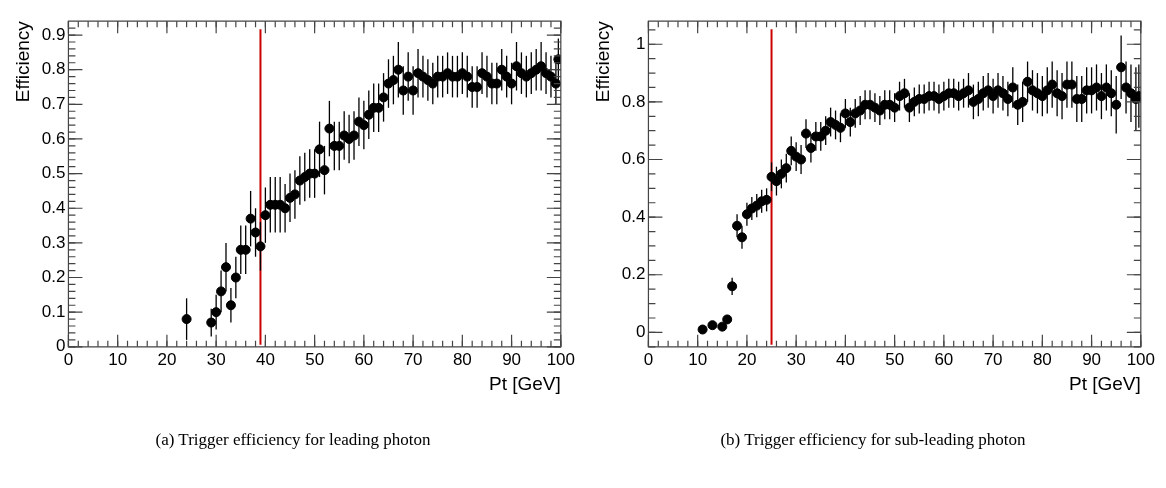 This screenshot has width=1166, height=488. Describe the element at coordinates (53, 34) in the screenshot. I see `y-tick-label: 0.9` at that location.